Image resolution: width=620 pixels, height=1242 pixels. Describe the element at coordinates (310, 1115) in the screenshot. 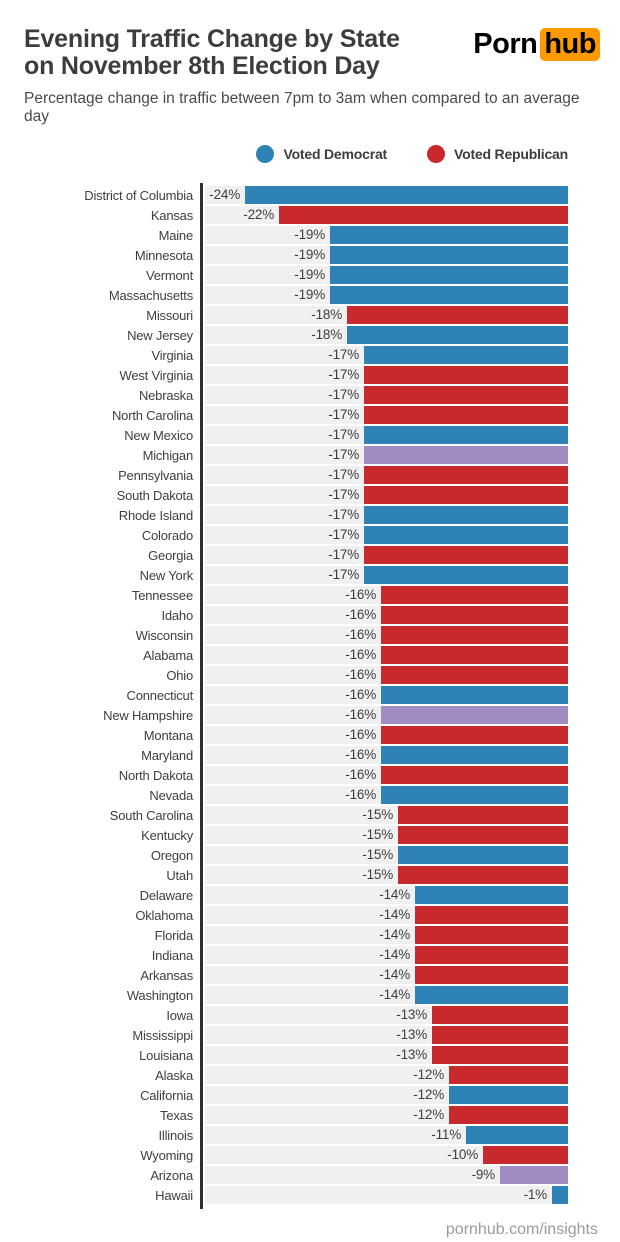

I see `chart-row: Texas -12%` at that location.